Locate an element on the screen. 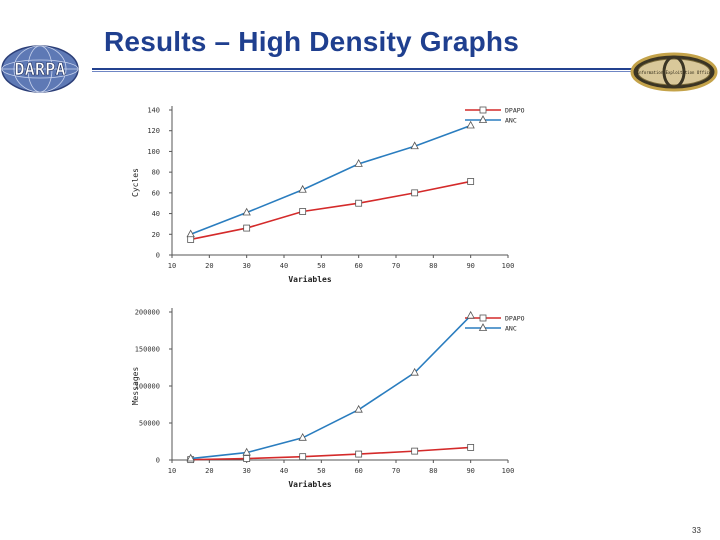  y-tick-label: 150000 is located at coordinates (147, 350).